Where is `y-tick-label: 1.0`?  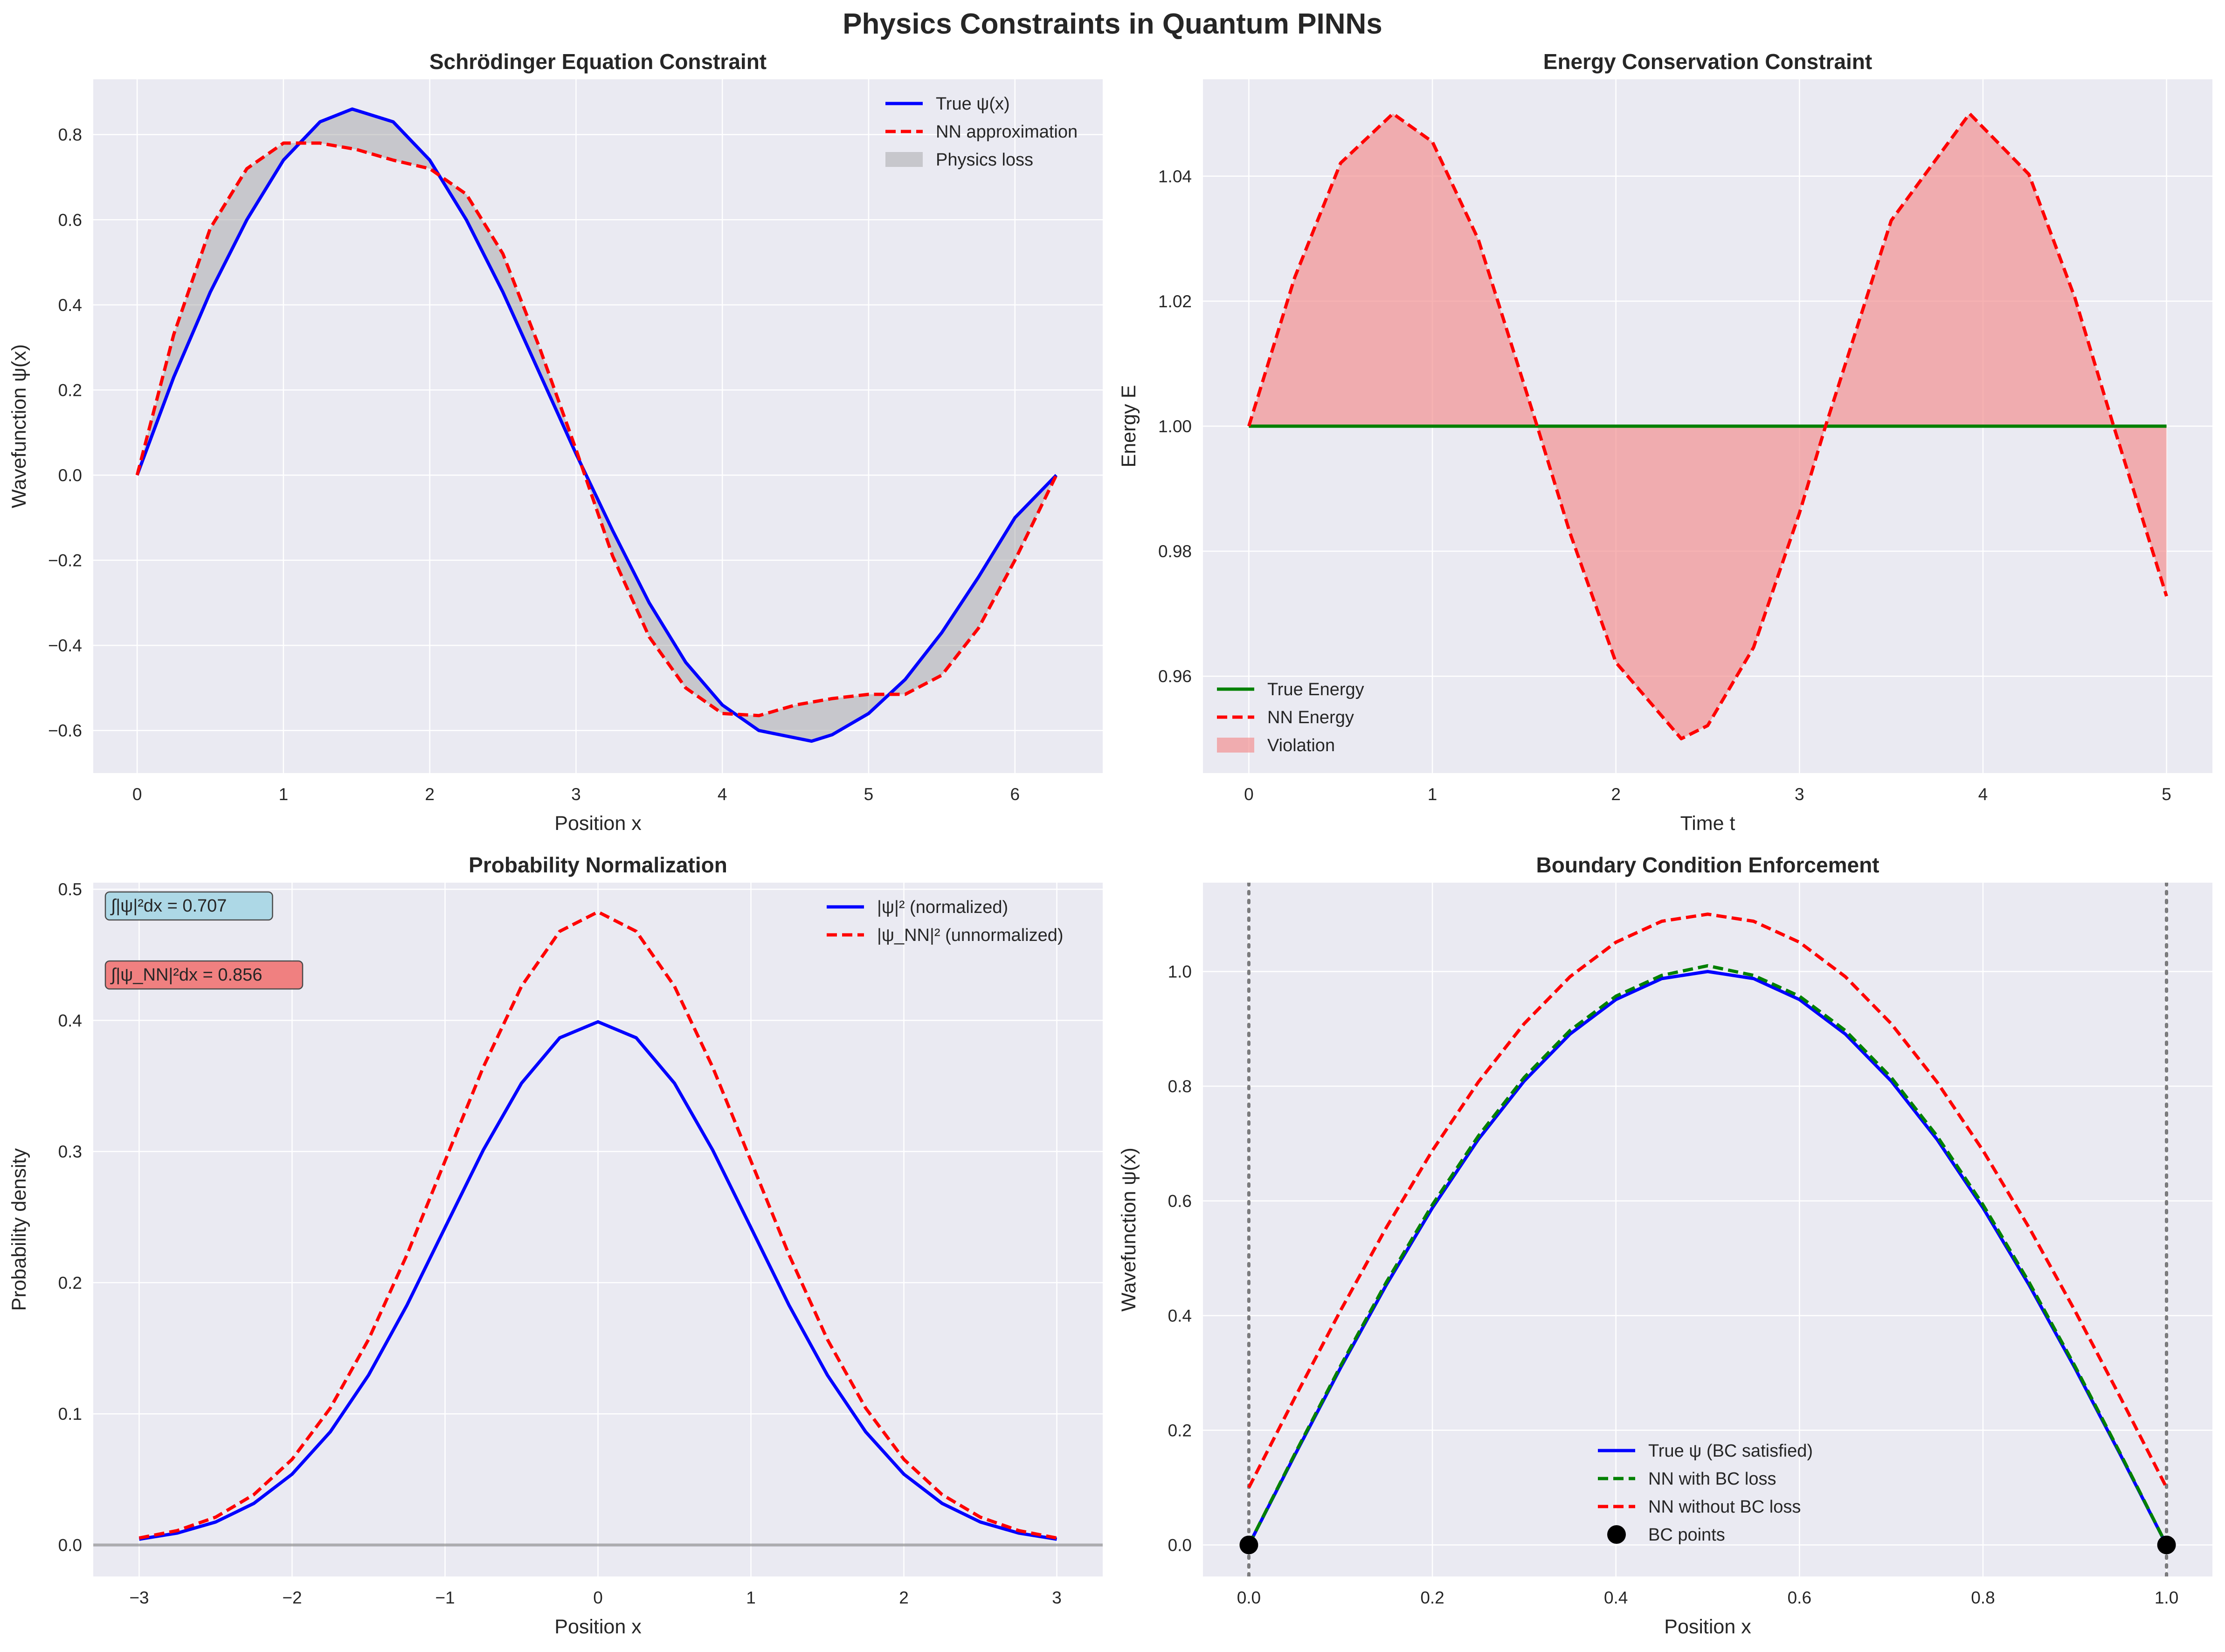 y-tick-label: 1.0 is located at coordinates (1180, 972).